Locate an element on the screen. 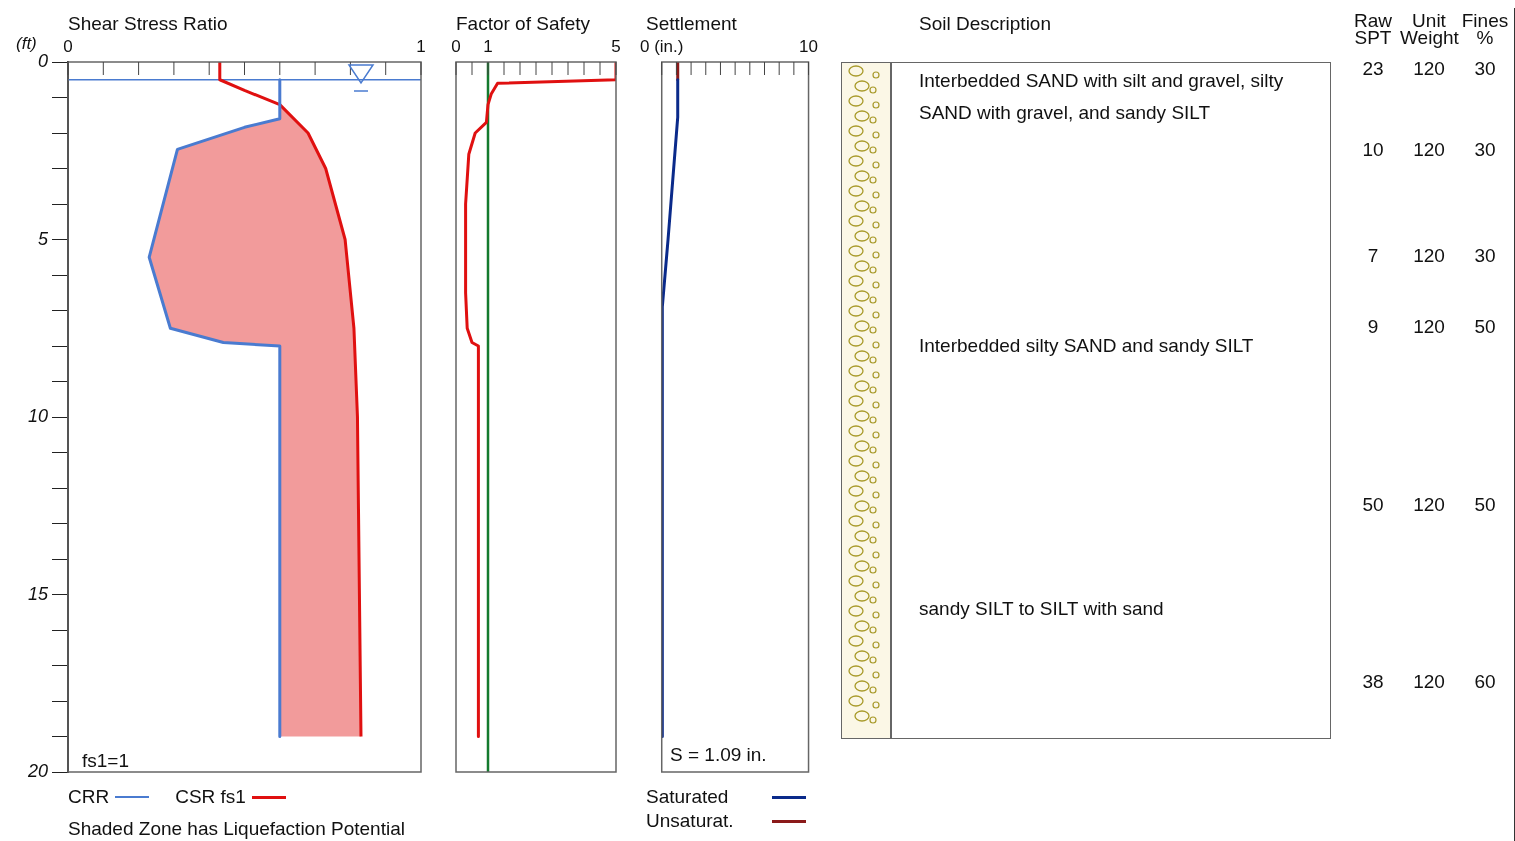 The width and height of the screenshot is (1515, 841). chart-title: Shear Stress Ratio is located at coordinates (148, 24).